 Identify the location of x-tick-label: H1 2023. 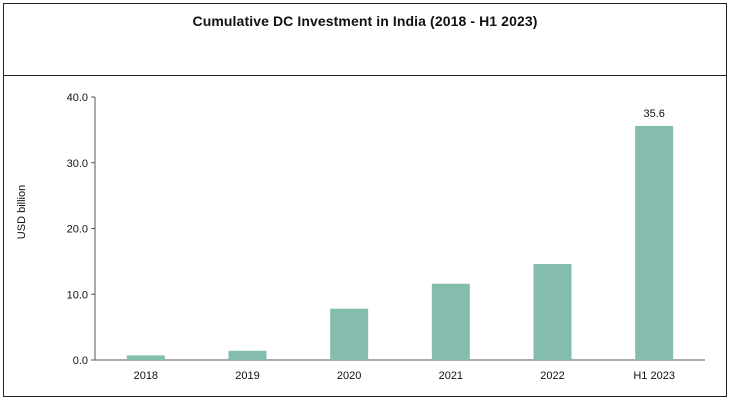
(654, 376).